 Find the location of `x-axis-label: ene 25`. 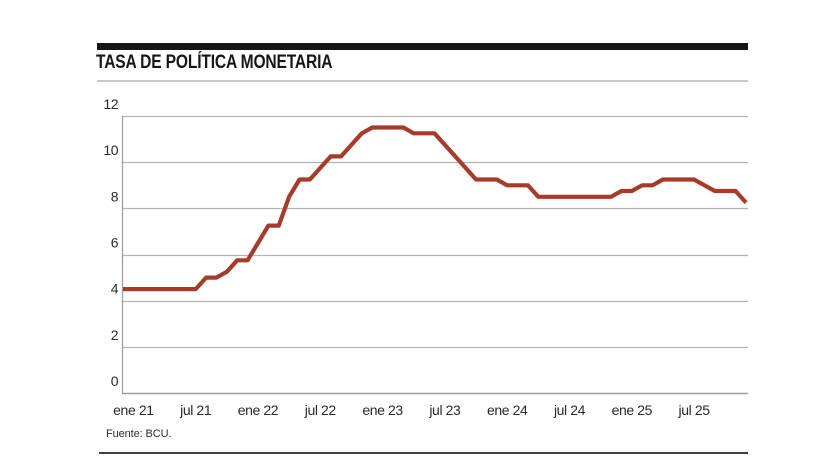

x-axis-label: ene 25 is located at coordinates (632, 410).